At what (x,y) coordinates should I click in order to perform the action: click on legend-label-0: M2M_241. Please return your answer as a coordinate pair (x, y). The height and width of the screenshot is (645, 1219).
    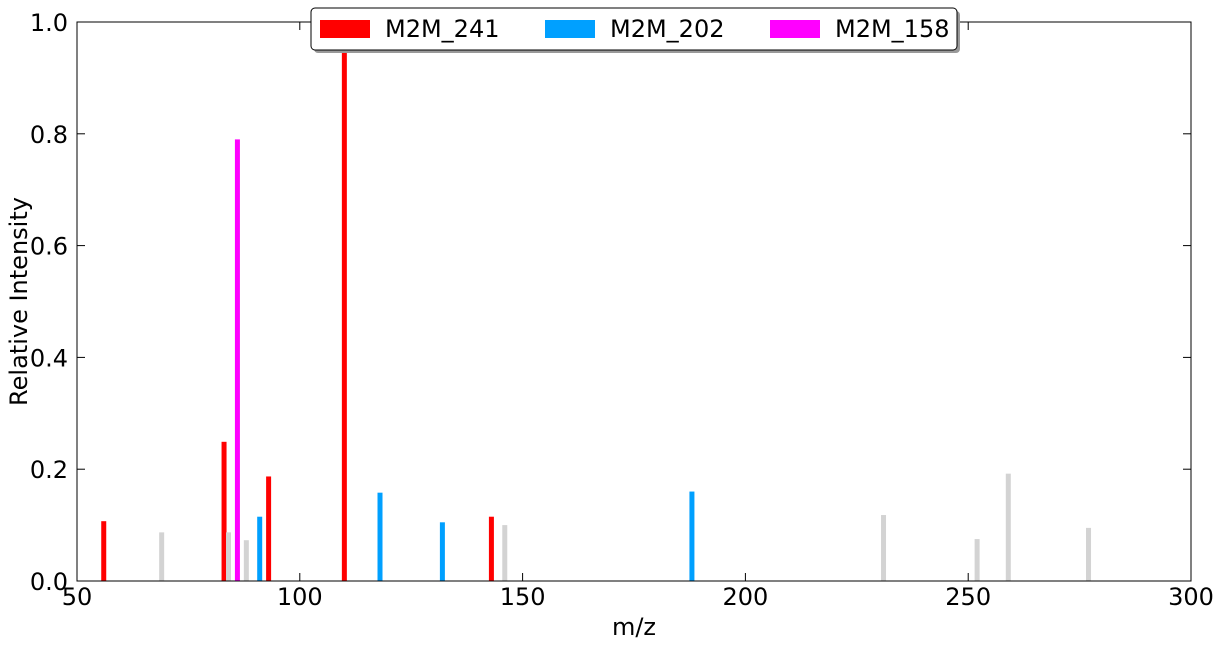
    Looking at the image, I should click on (442, 29).